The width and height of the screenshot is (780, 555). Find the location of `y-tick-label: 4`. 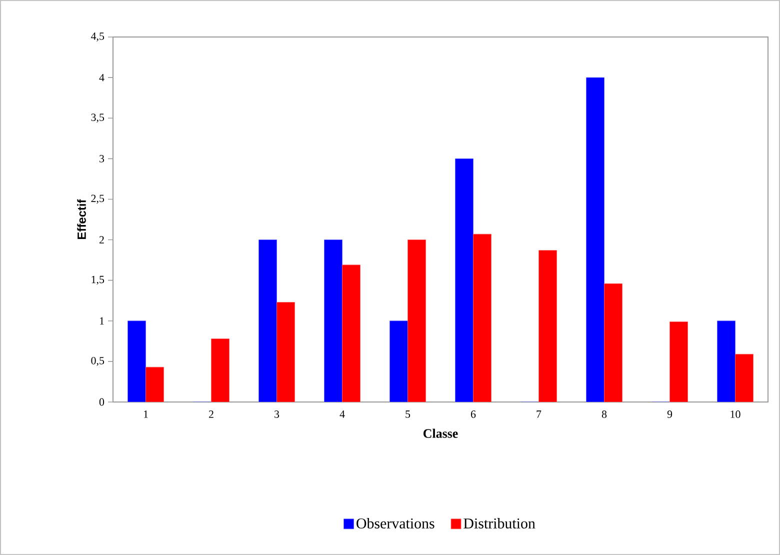

y-tick-label: 4 is located at coordinates (101, 78).